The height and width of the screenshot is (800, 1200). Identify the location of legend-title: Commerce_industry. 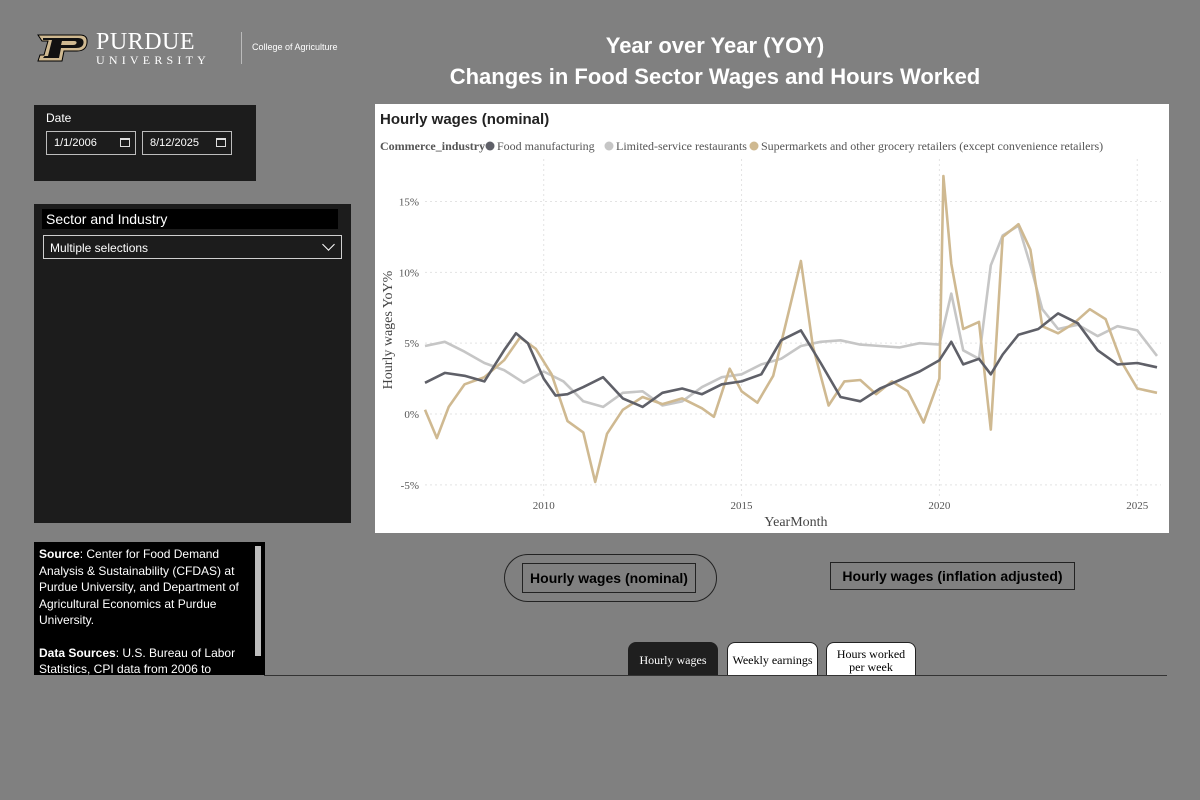
(432, 146).